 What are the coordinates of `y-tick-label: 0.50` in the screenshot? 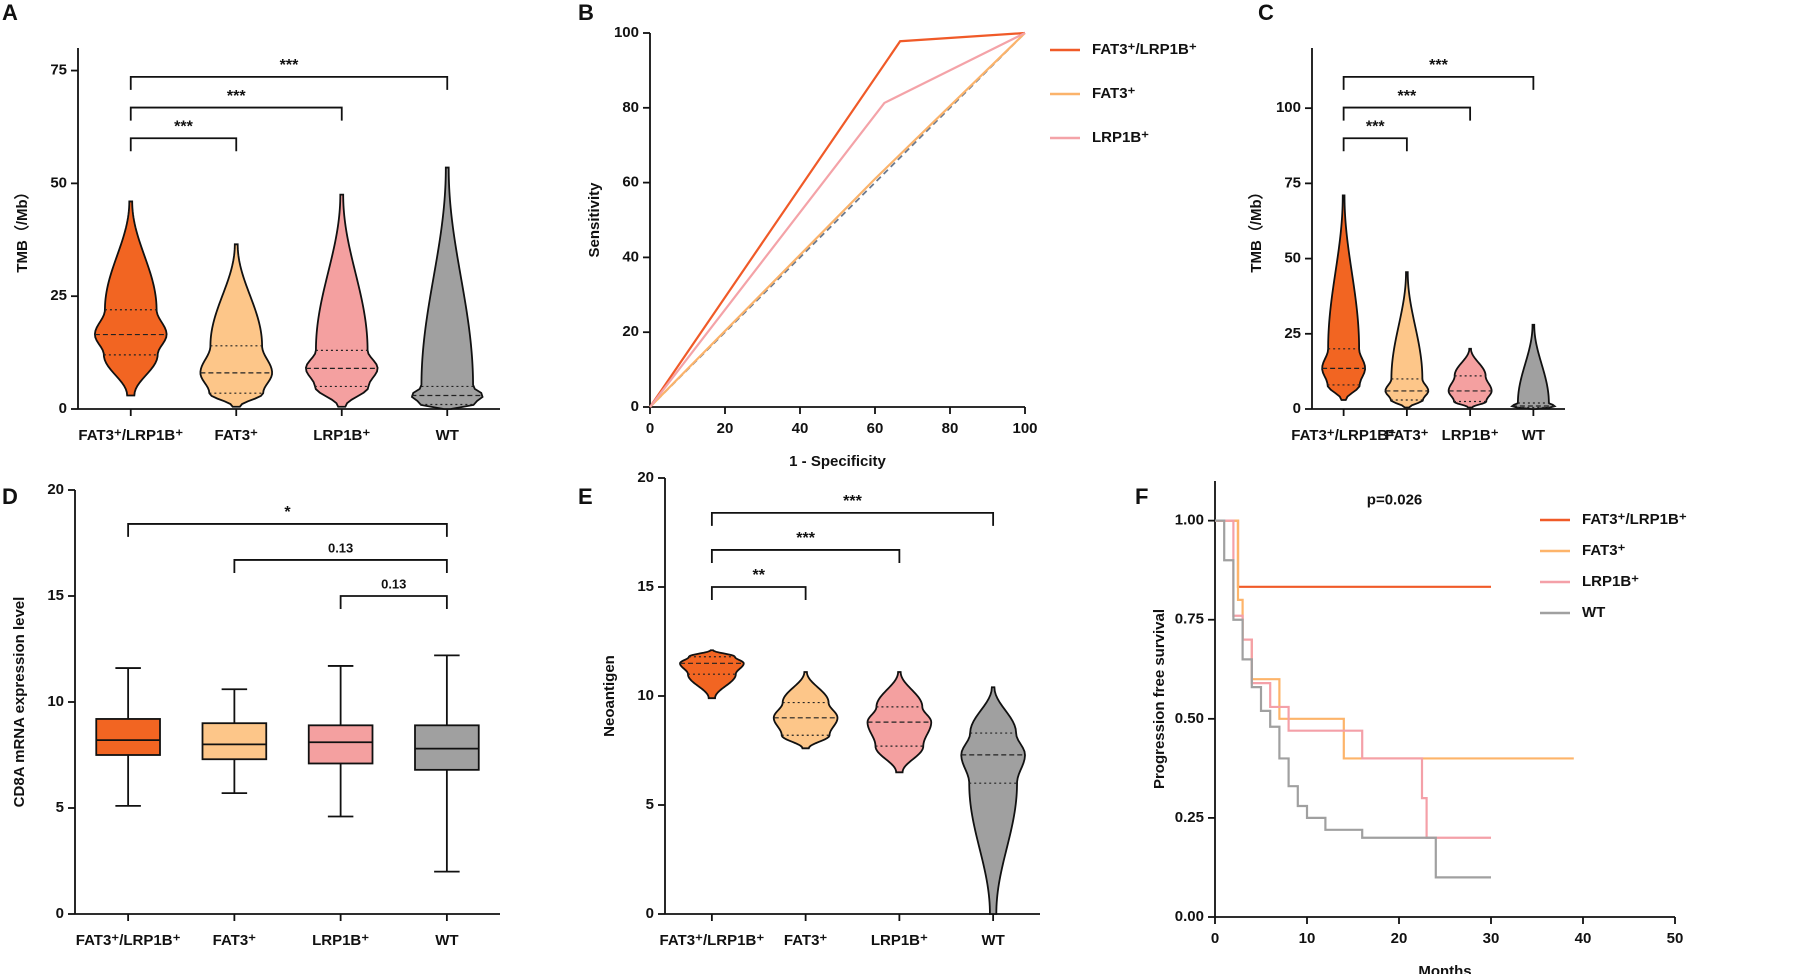 It's located at (1189, 718).